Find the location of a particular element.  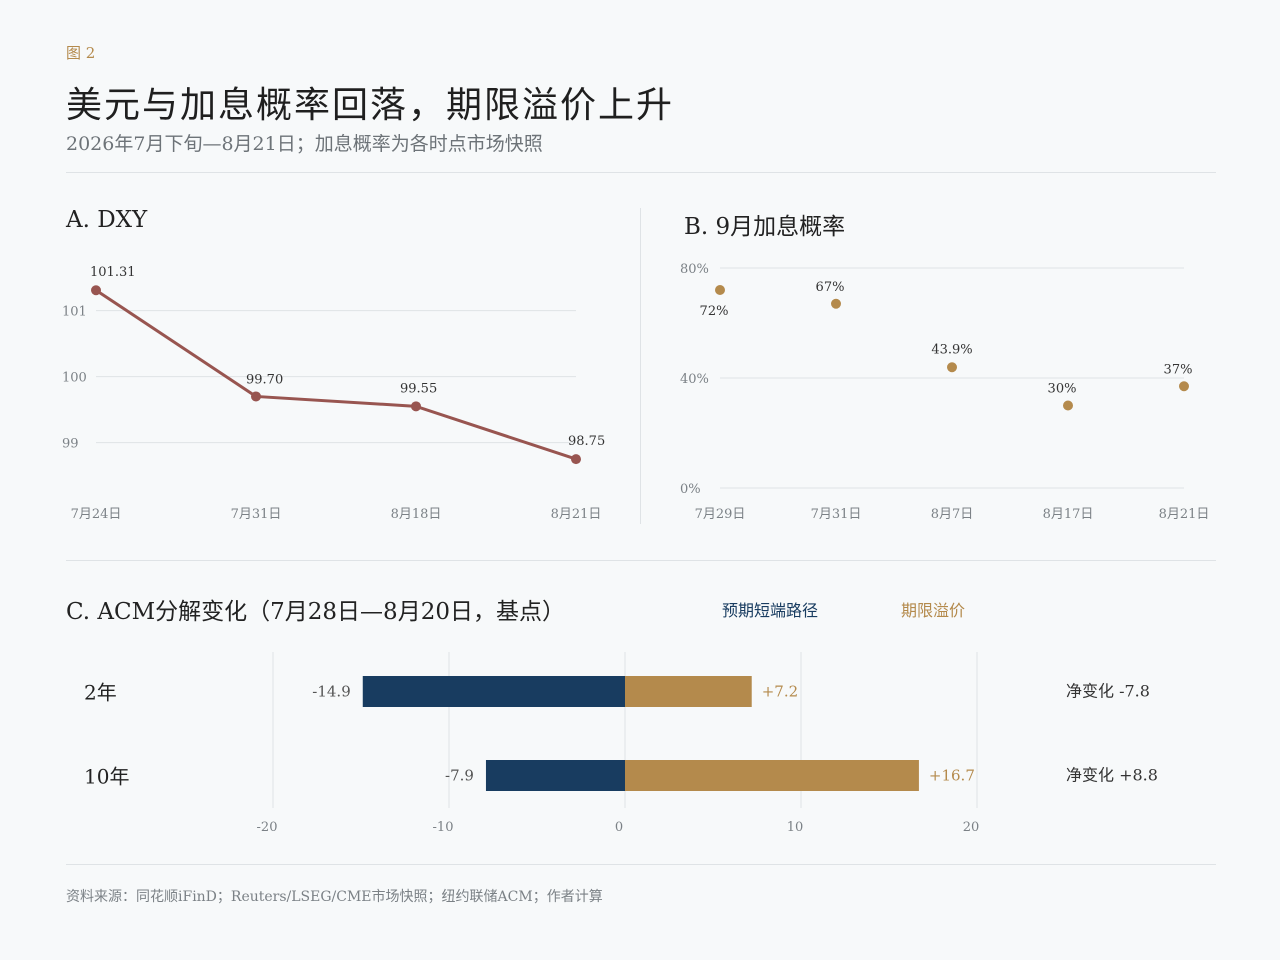

prob-data-label: 30% is located at coordinates (1062, 389).